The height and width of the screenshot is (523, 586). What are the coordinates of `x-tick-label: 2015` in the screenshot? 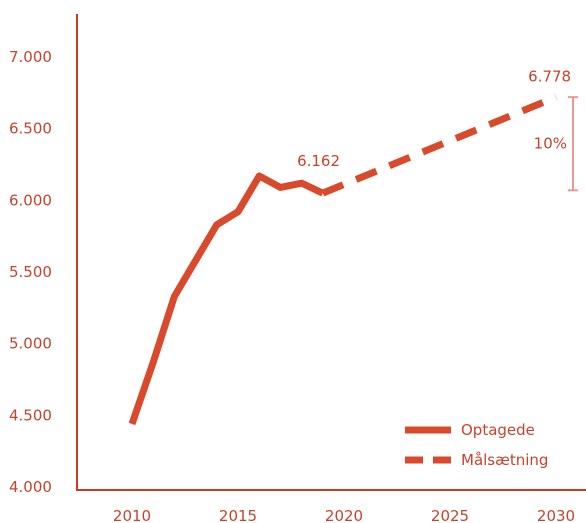 It's located at (238, 515).